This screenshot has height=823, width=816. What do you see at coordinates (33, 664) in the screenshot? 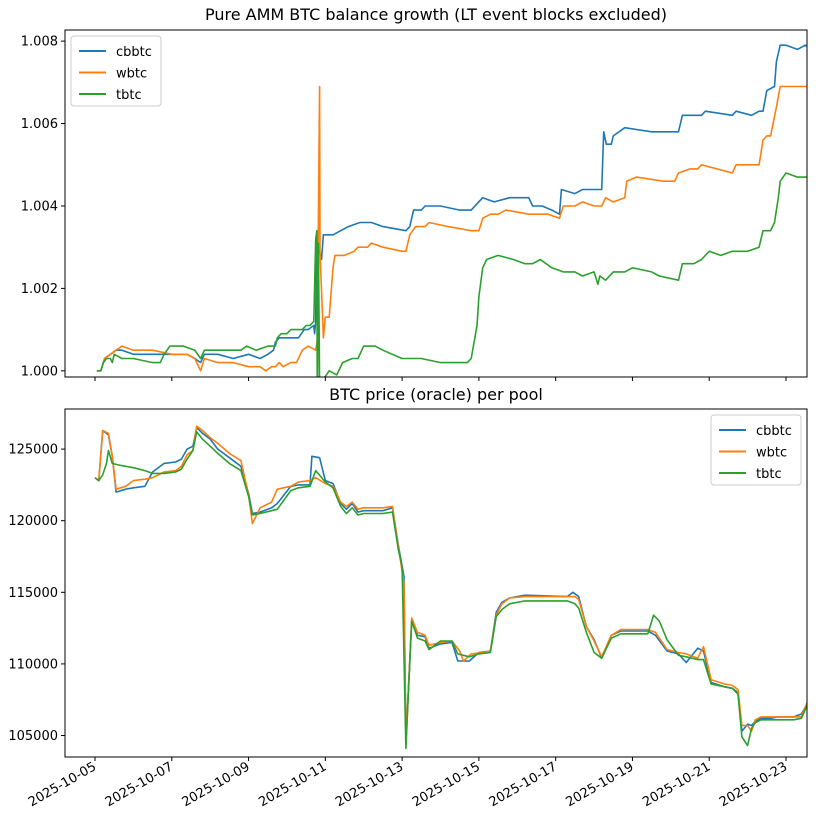
I see `y-tick-label: 110000` at bounding box center [33, 664].